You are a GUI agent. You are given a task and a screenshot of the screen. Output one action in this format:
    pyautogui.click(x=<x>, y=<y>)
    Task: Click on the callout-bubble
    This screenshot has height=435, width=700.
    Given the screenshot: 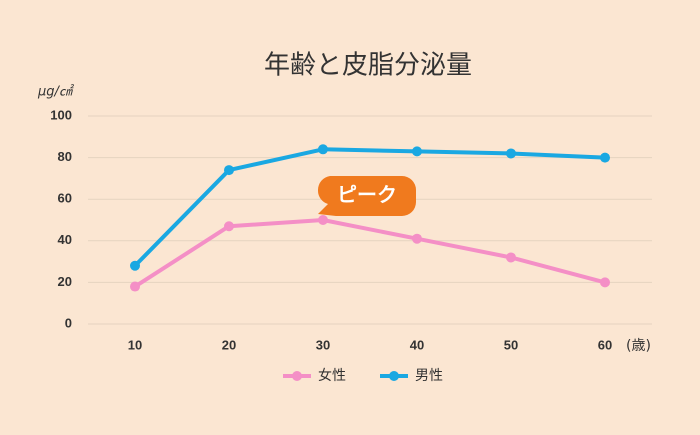 What is the action you would take?
    pyautogui.click(x=366, y=196)
    